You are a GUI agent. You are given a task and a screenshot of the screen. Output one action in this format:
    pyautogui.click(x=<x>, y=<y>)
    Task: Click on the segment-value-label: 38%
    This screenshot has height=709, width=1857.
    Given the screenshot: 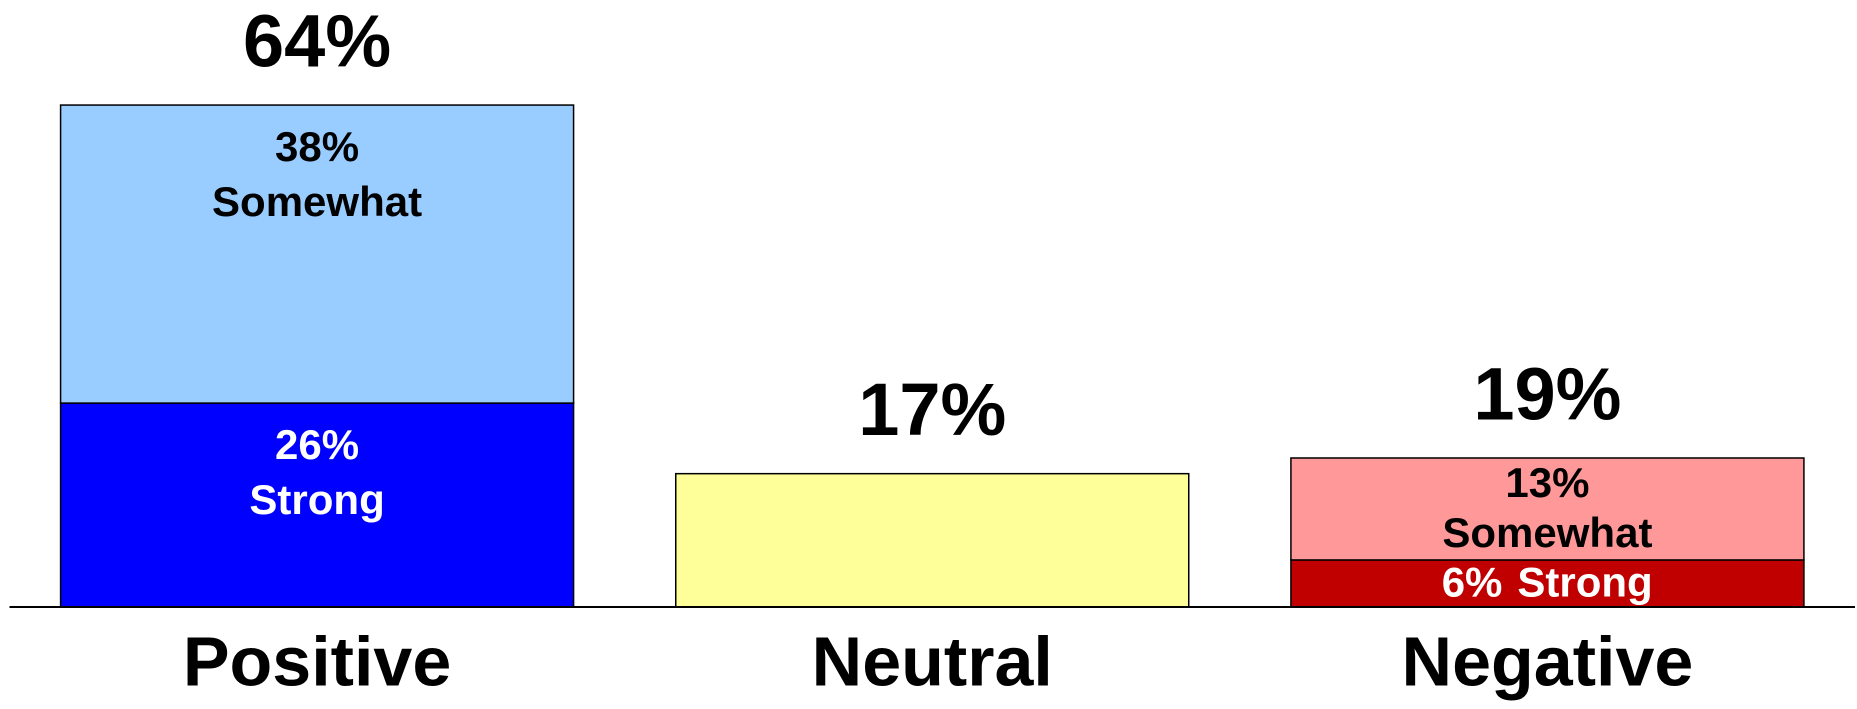 What is the action you would take?
    pyautogui.click(x=317, y=146)
    